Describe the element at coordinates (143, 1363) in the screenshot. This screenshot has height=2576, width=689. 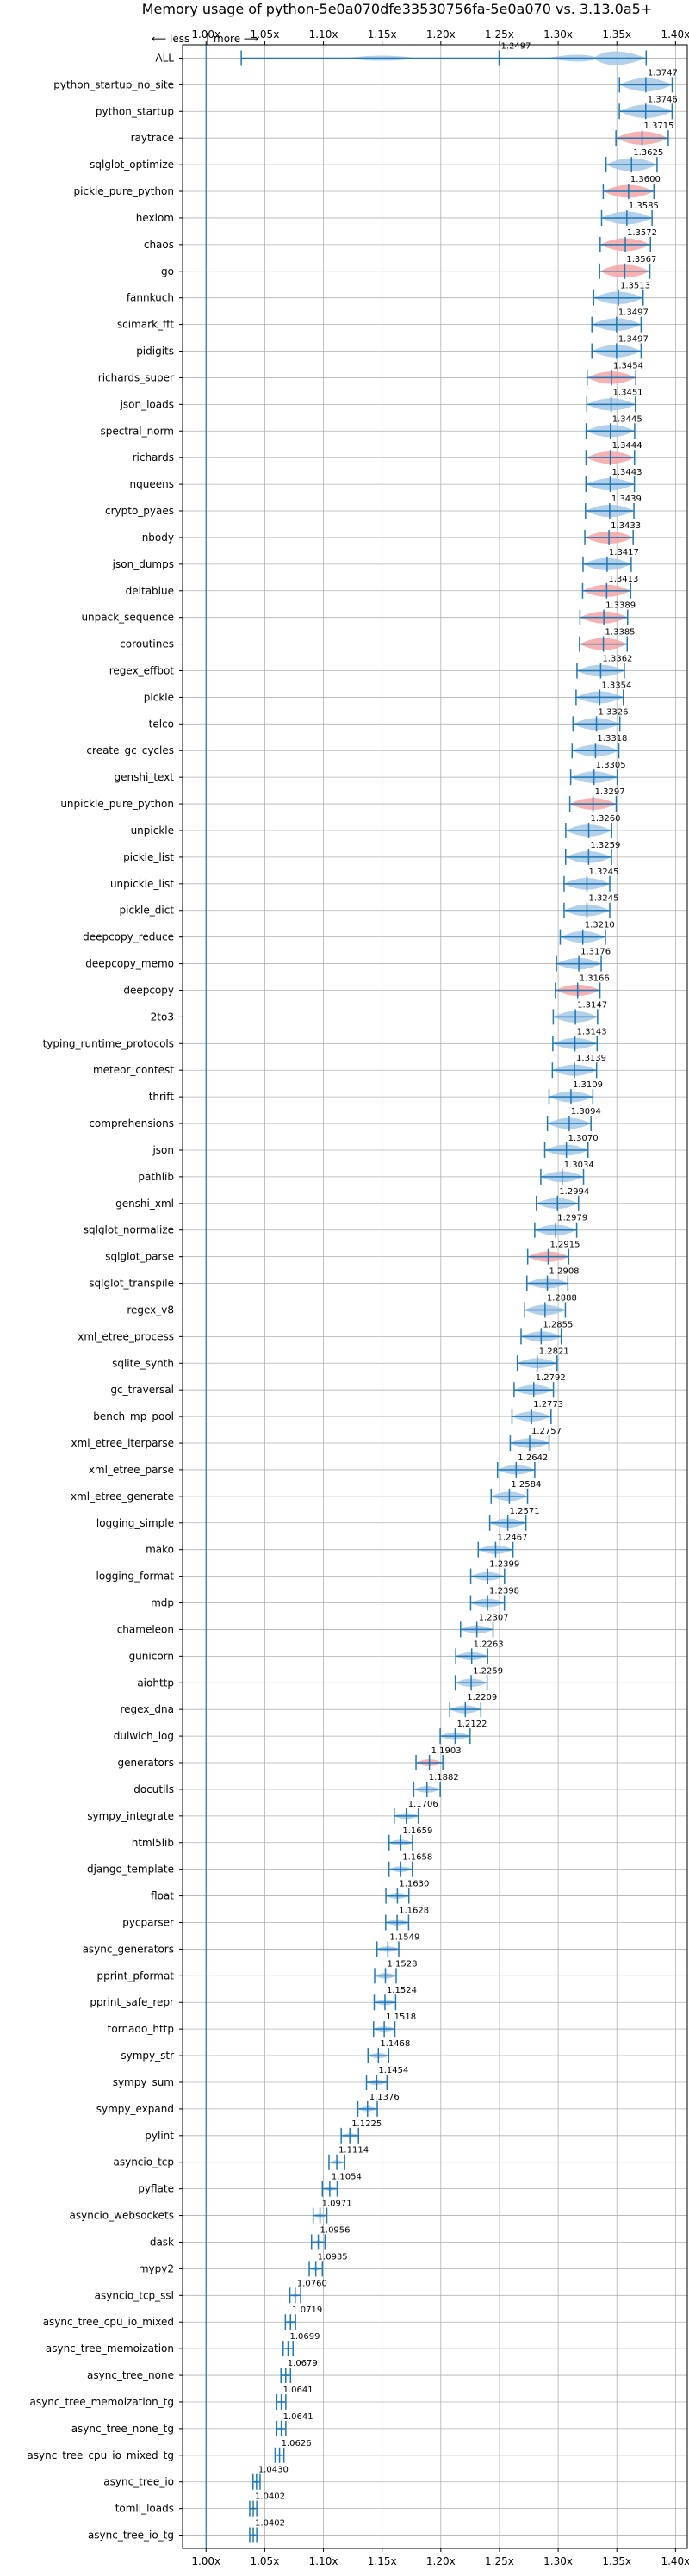
I see `row-label: sqlite_synth` at that location.